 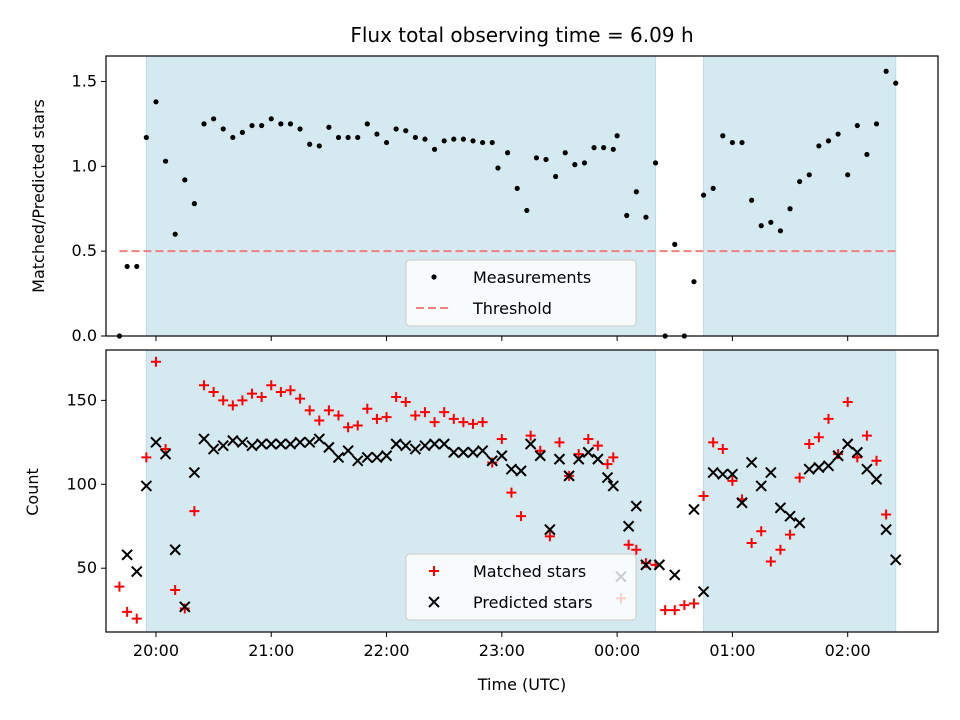 I want to click on top-y-axis-label: Matched/Predicted stars, so click(x=38, y=196).